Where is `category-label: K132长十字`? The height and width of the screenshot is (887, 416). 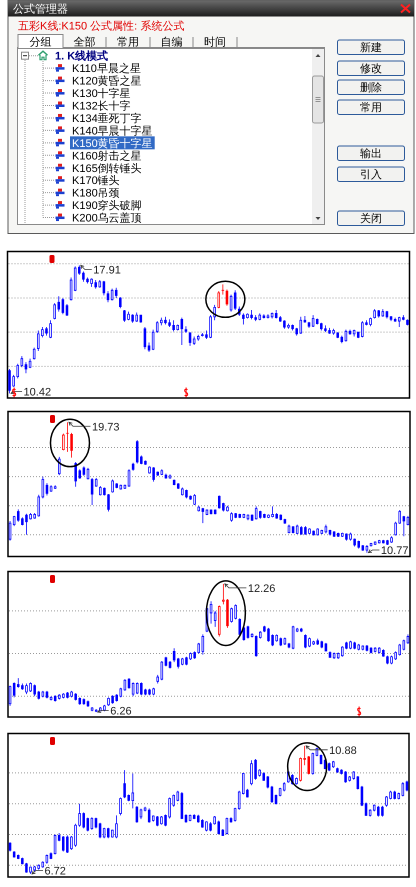 category-label: K132长十字 is located at coordinates (101, 106).